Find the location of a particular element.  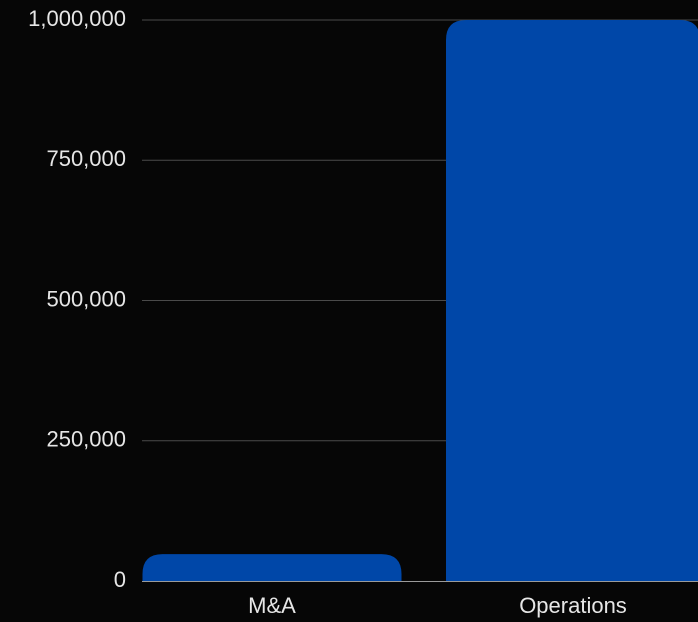

y-axis-tick-labels: 0 250,000 500,000 750,000 1,000,000 is located at coordinates (77, 299).